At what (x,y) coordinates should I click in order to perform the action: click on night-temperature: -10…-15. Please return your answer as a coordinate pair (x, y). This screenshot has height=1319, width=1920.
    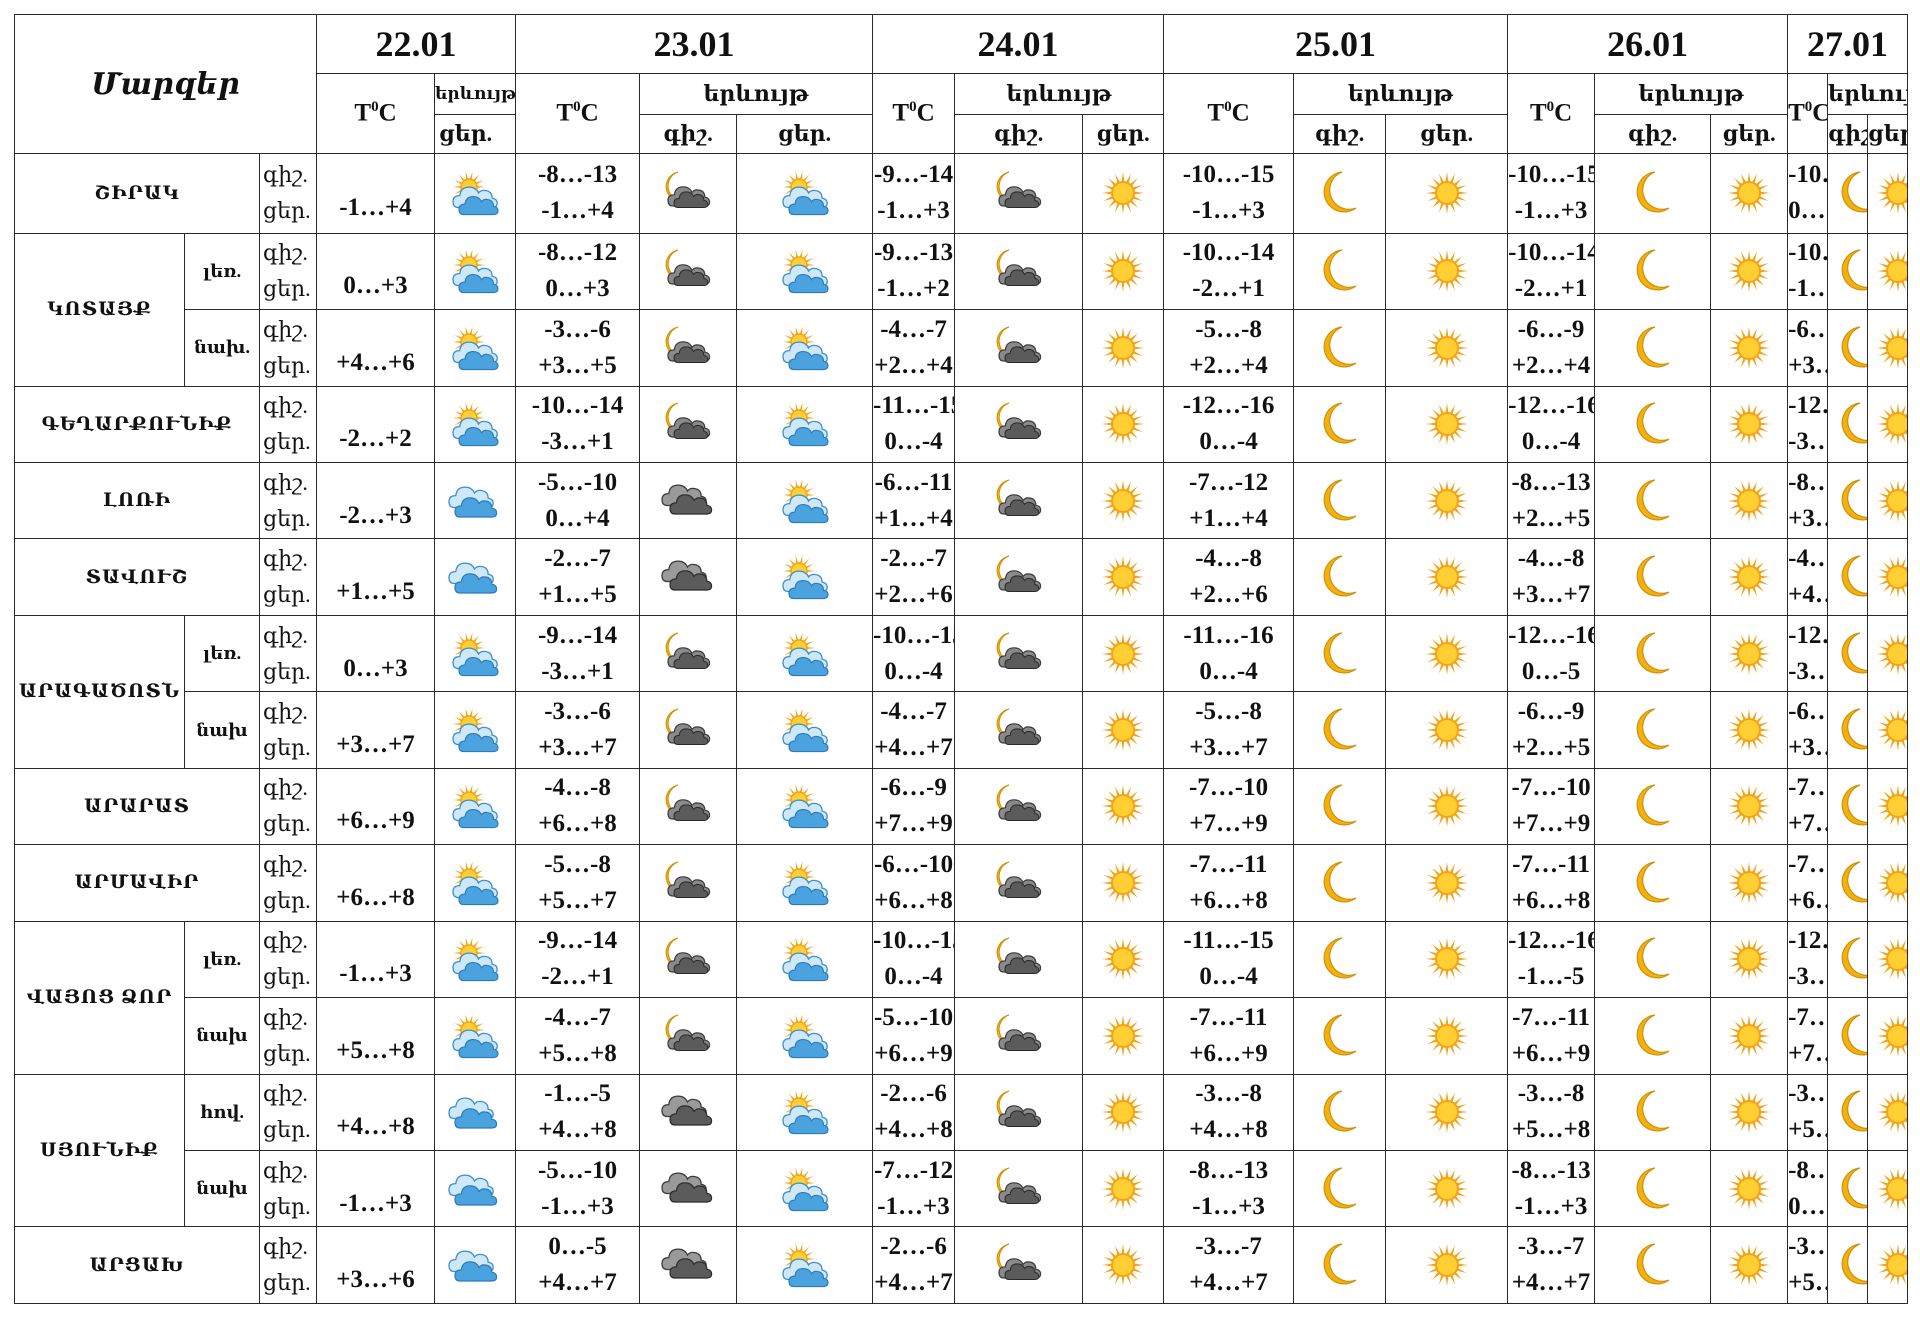
    Looking at the image, I should click on (913, 941).